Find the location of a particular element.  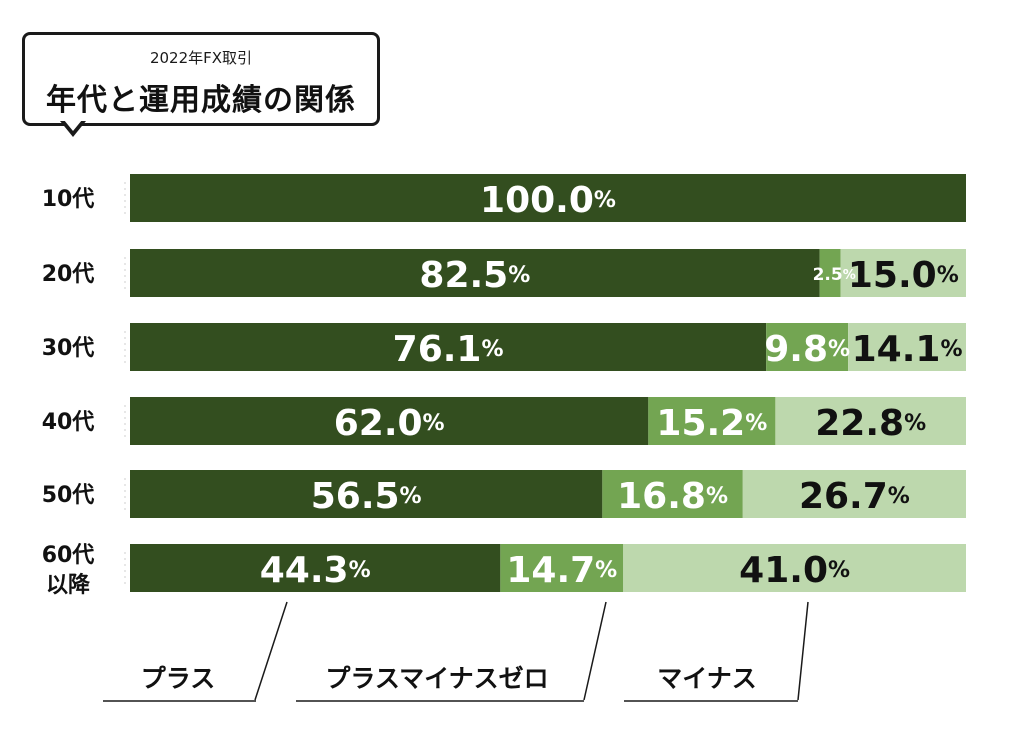

value-label-plus: 44.3% is located at coordinates (315, 570).